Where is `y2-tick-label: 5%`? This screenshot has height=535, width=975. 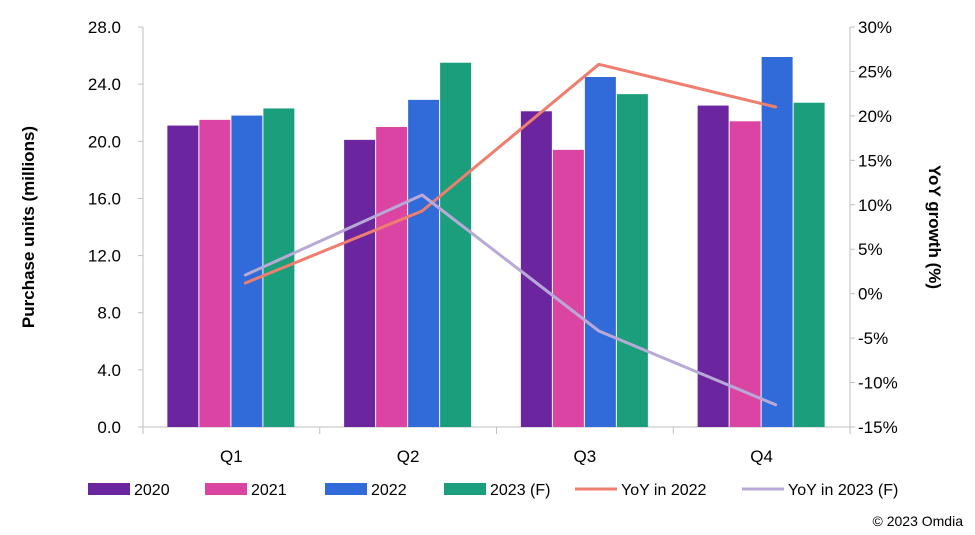 y2-tick-label: 5% is located at coordinates (870, 249).